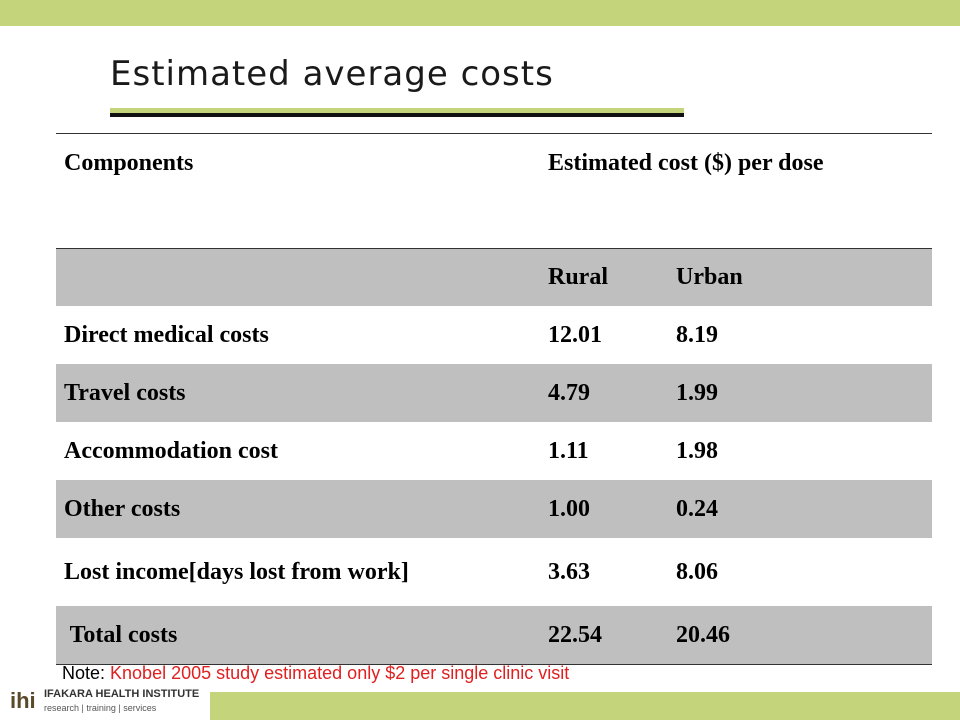 The height and width of the screenshot is (720, 960). What do you see at coordinates (494, 664) in the screenshot?
I see `table-bottom-rule` at bounding box center [494, 664].